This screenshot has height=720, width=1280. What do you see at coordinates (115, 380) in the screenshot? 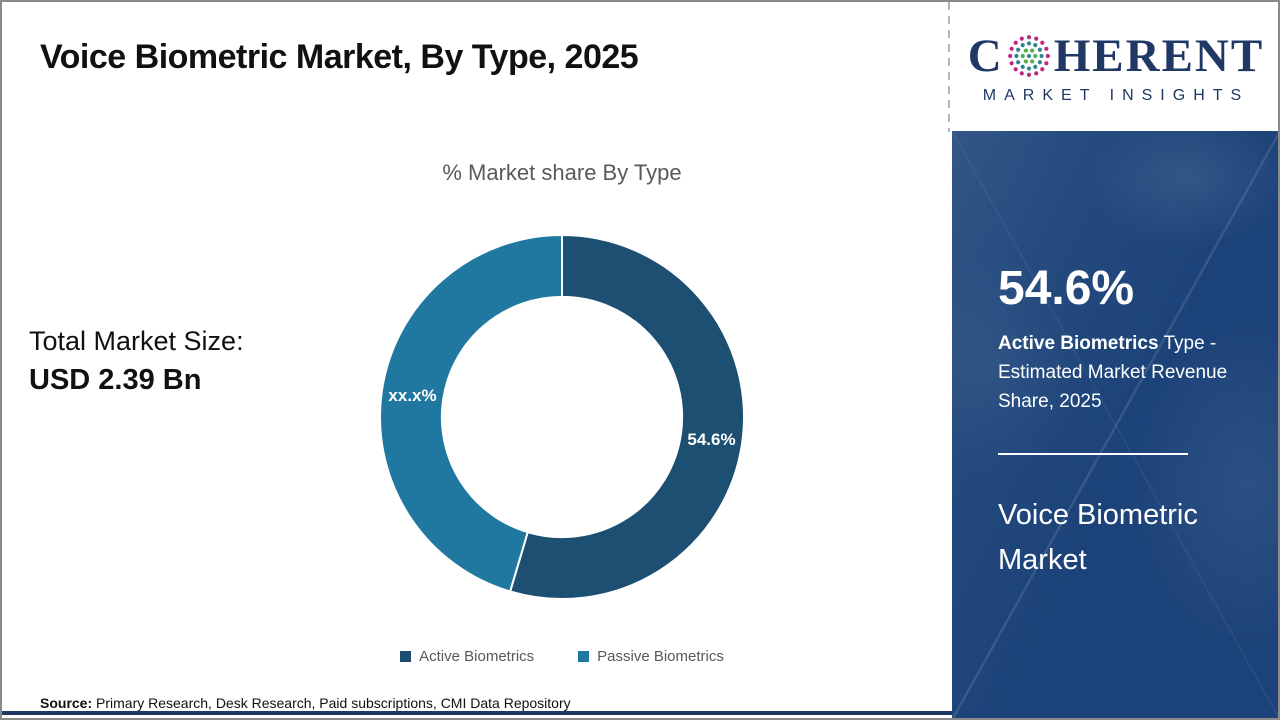
I see `total-market-size-value: USD 2.39 Bn` at bounding box center [115, 380].